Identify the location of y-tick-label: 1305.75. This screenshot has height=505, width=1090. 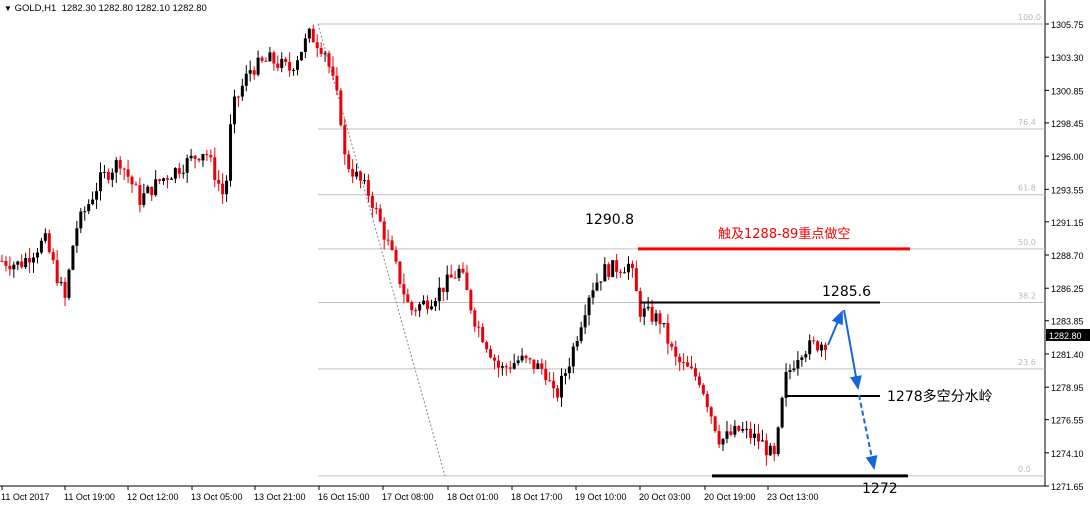
(1067, 25).